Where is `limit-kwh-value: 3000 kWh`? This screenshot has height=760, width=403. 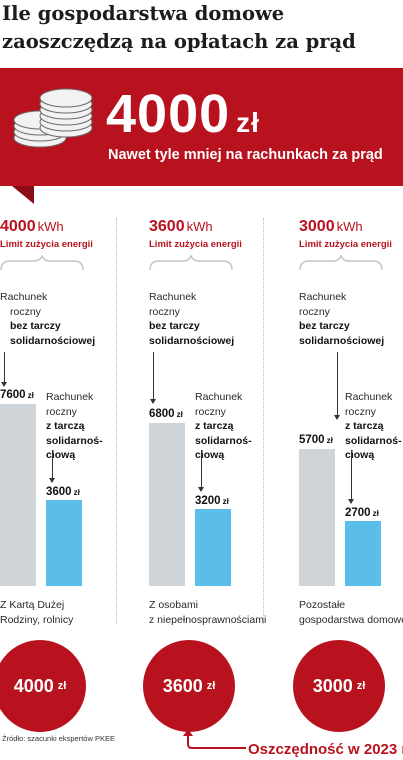 limit-kwh-value: 3000 kWh is located at coordinates (331, 227).